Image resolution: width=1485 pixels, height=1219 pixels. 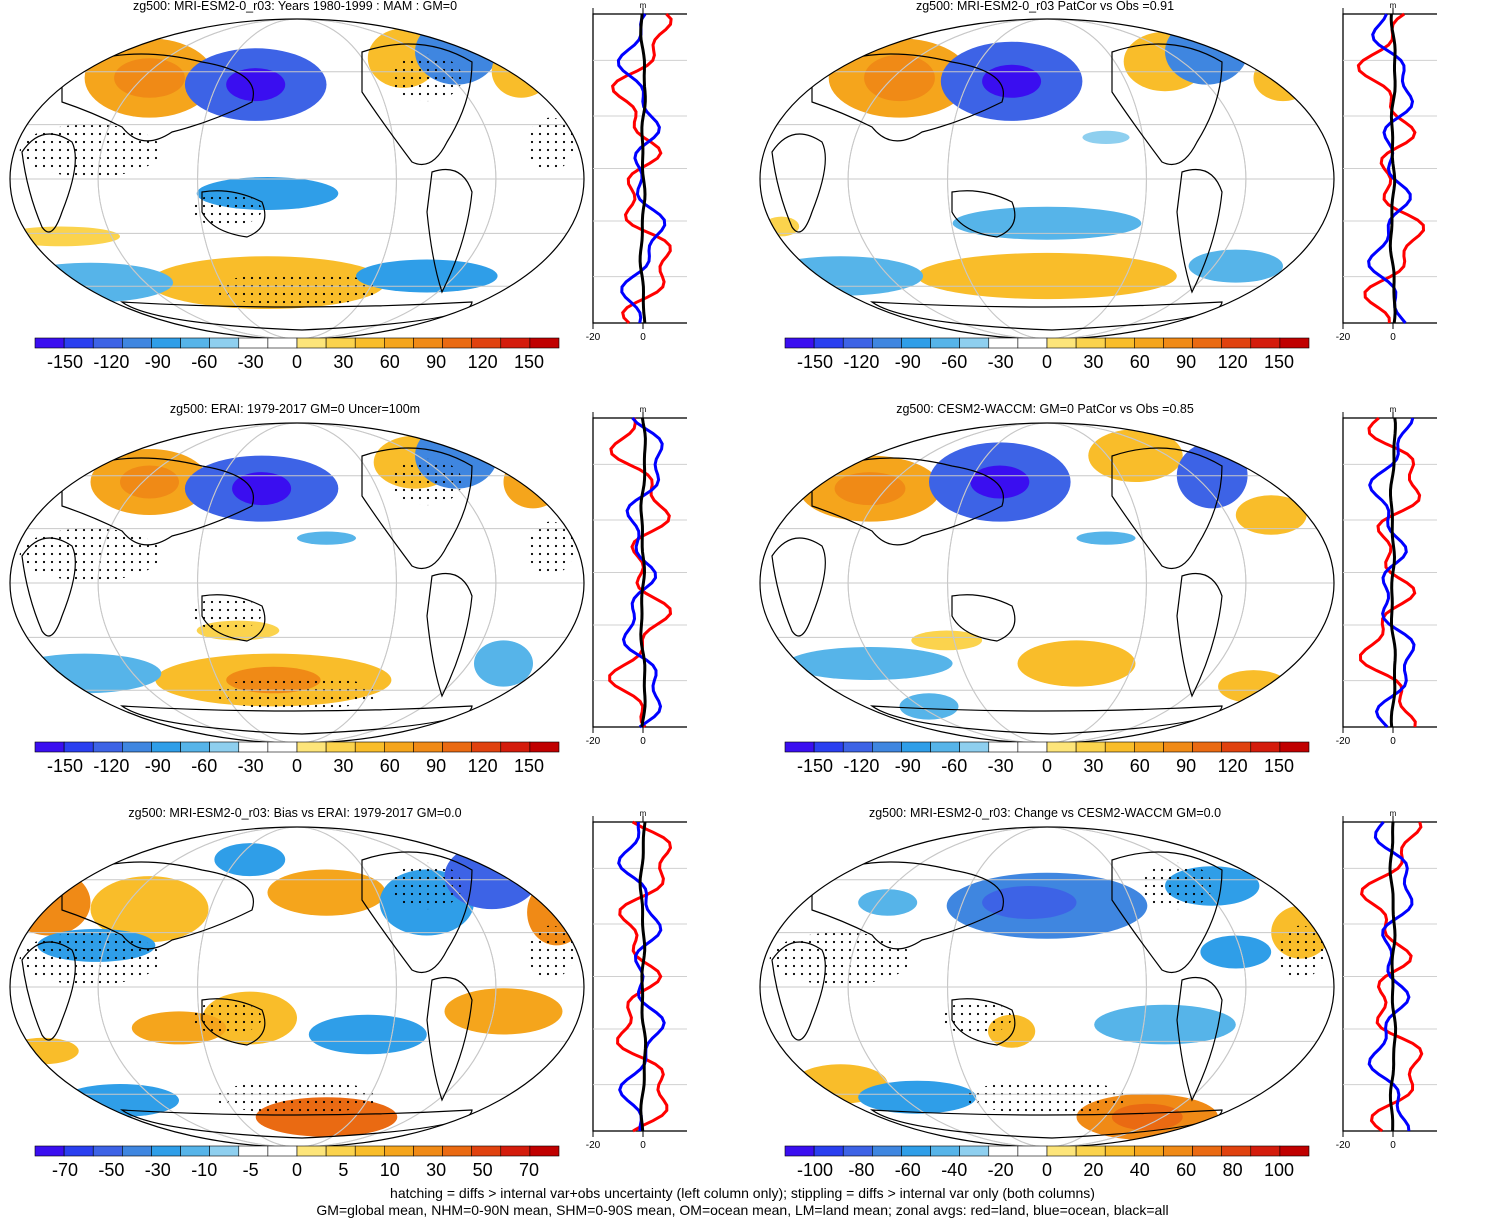 I want to click on meridian-line, so click(x=1047, y=583).